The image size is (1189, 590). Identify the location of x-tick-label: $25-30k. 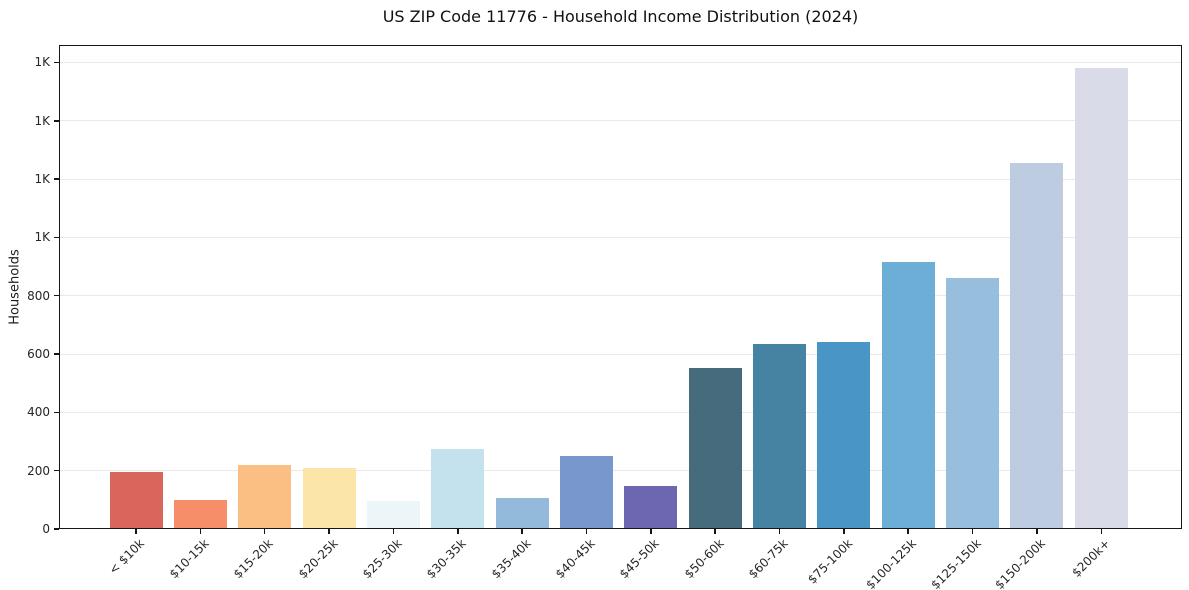
(382, 559).